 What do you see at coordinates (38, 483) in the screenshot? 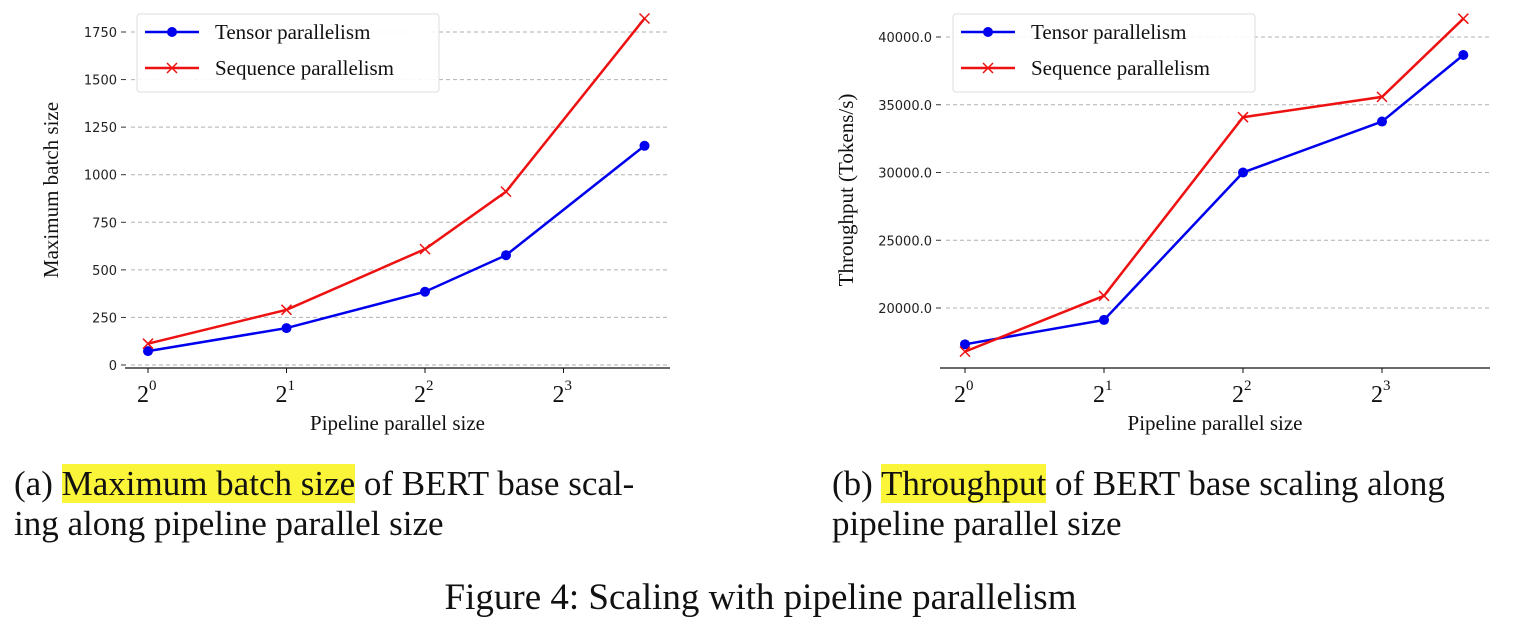
I see `caption-a-prefix: (a)` at bounding box center [38, 483].